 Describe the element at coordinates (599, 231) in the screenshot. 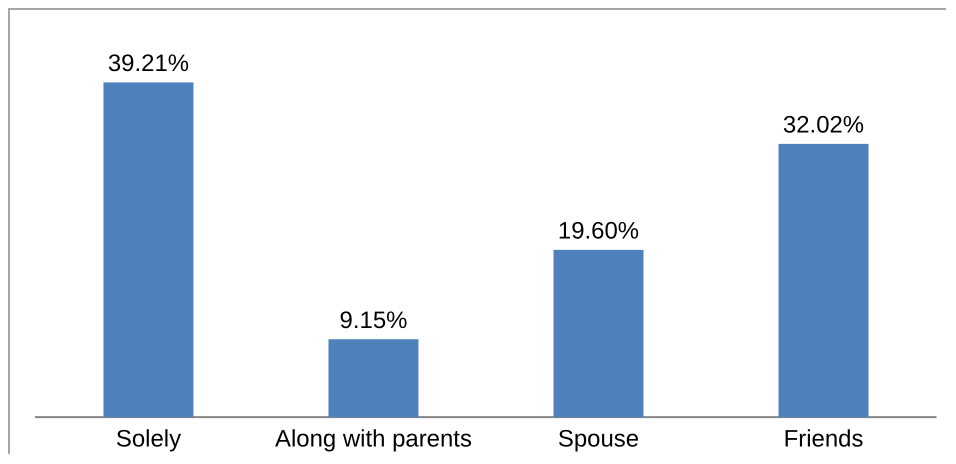

I see `data-label: 19.60%` at that location.